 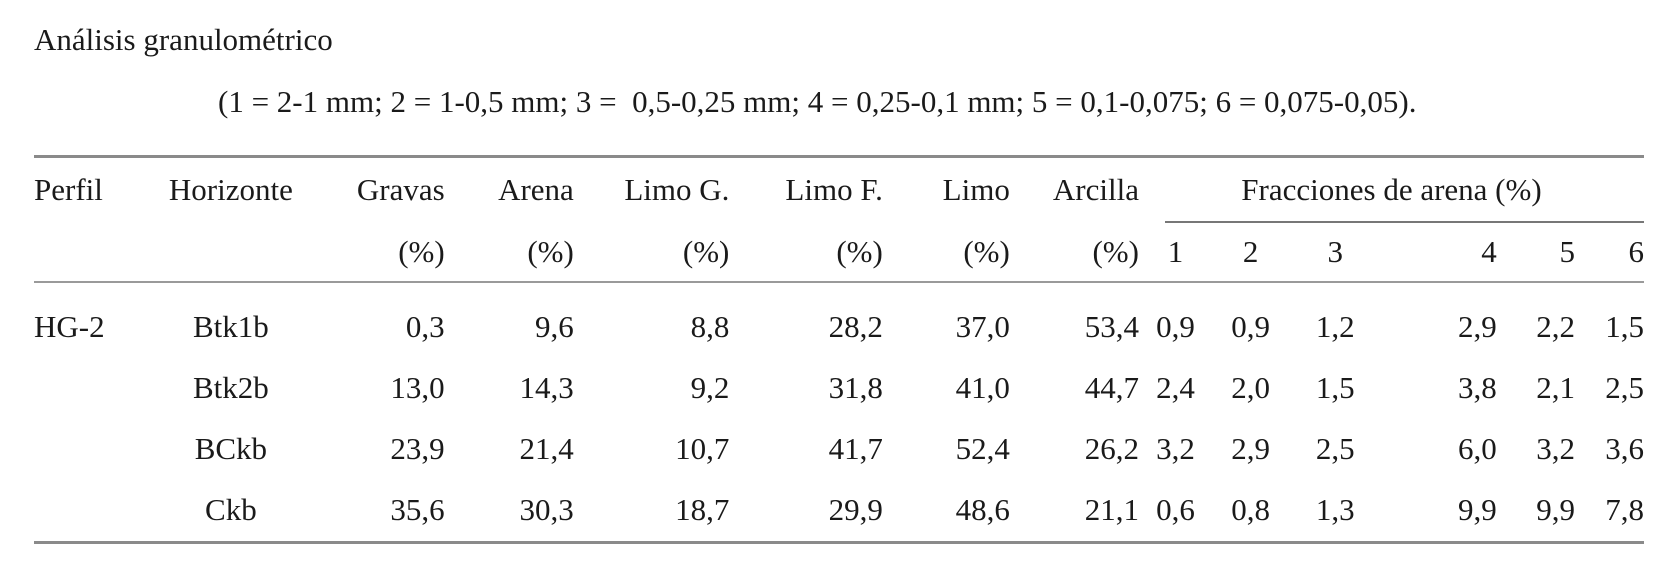 I want to click on cell-fraction-4: 3,8, so click(x=1477, y=387).